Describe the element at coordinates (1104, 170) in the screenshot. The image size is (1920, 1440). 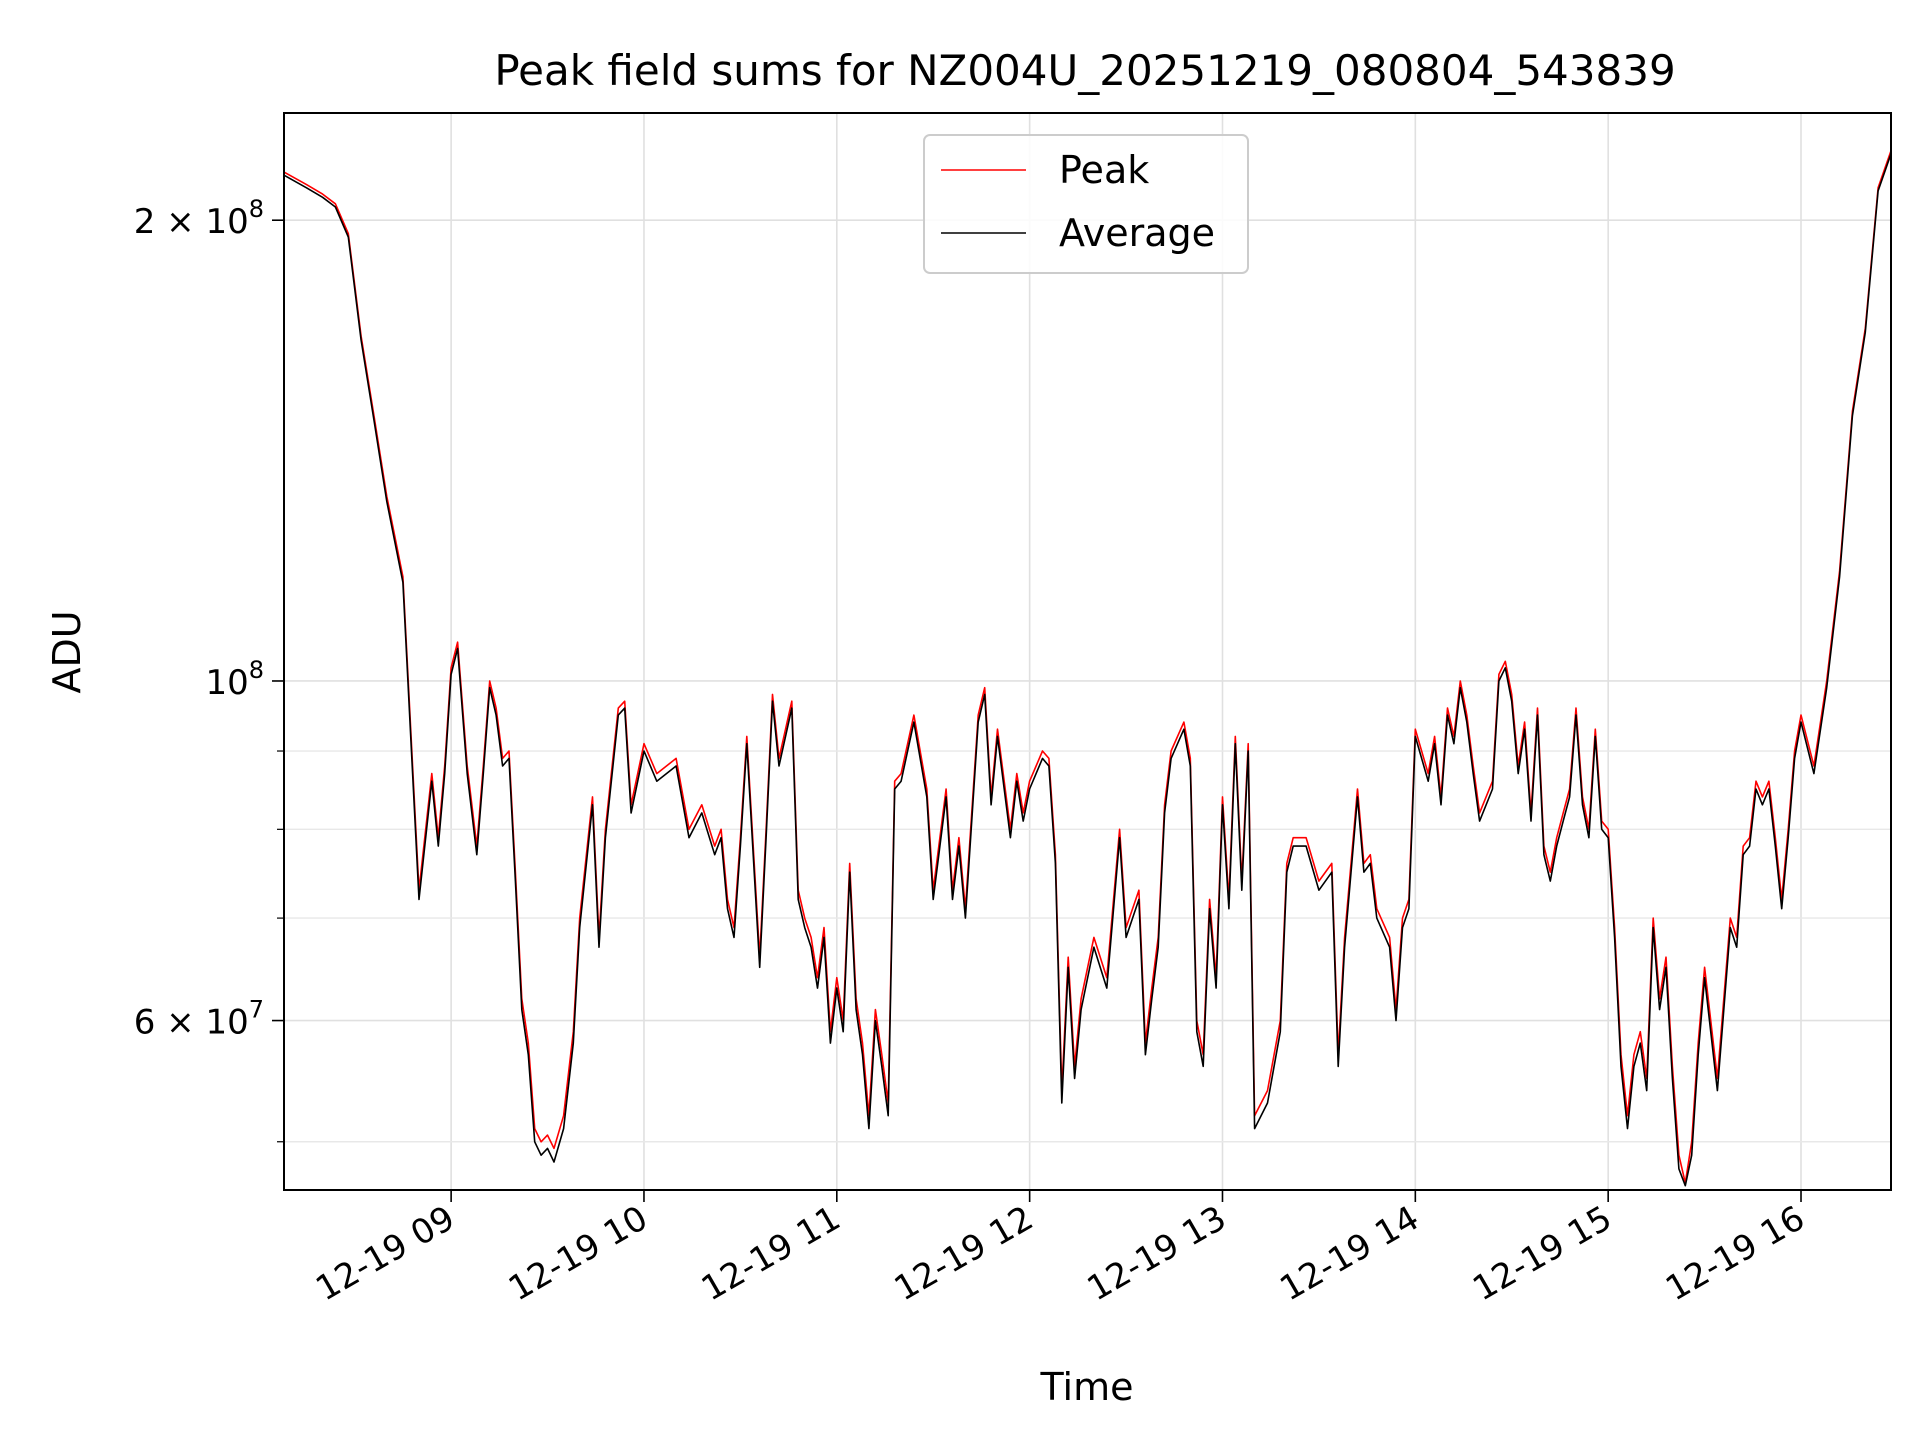
I see `legend-label-peak: Peak` at that location.